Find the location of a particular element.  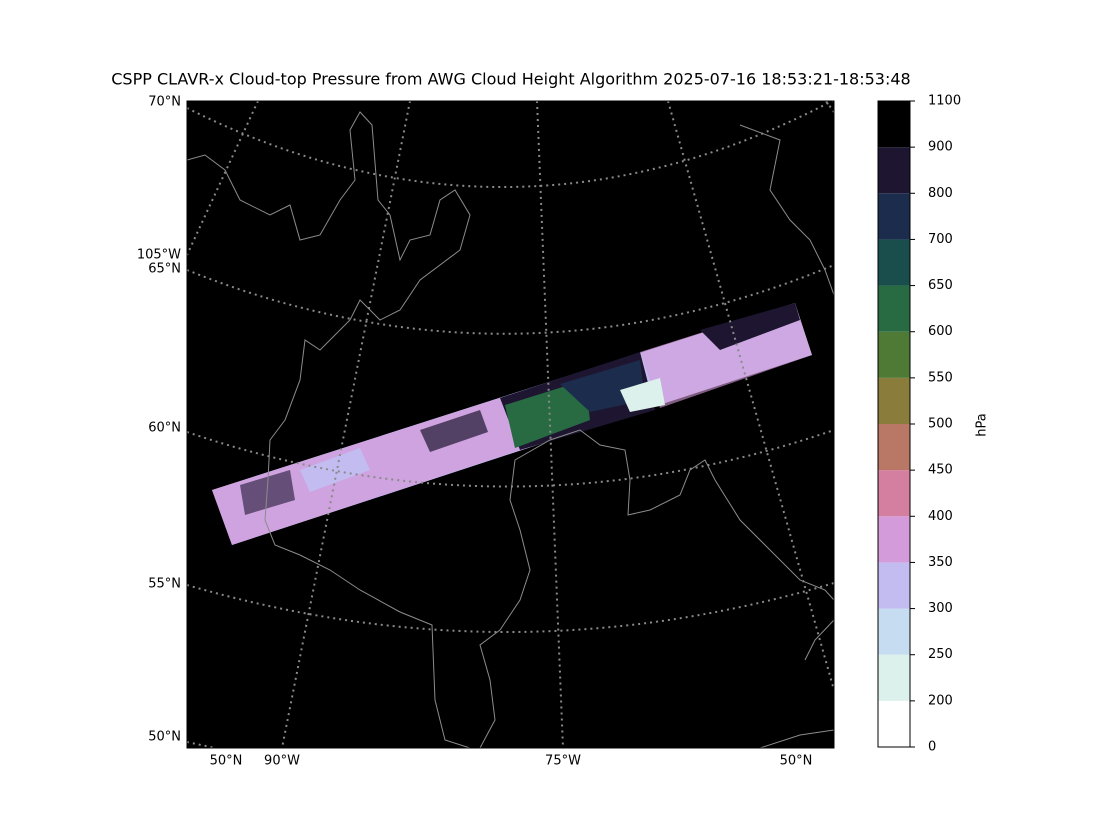

colorbar-tick-label: 650 is located at coordinates (940, 285).